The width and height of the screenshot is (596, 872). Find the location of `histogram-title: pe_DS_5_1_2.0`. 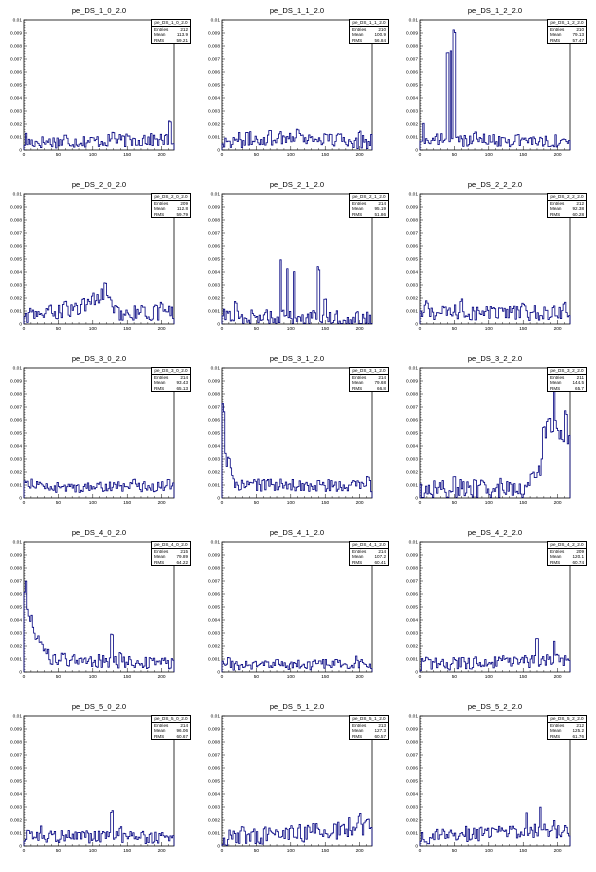

histogram-title: pe_DS_5_1_2.0 is located at coordinates (297, 706).